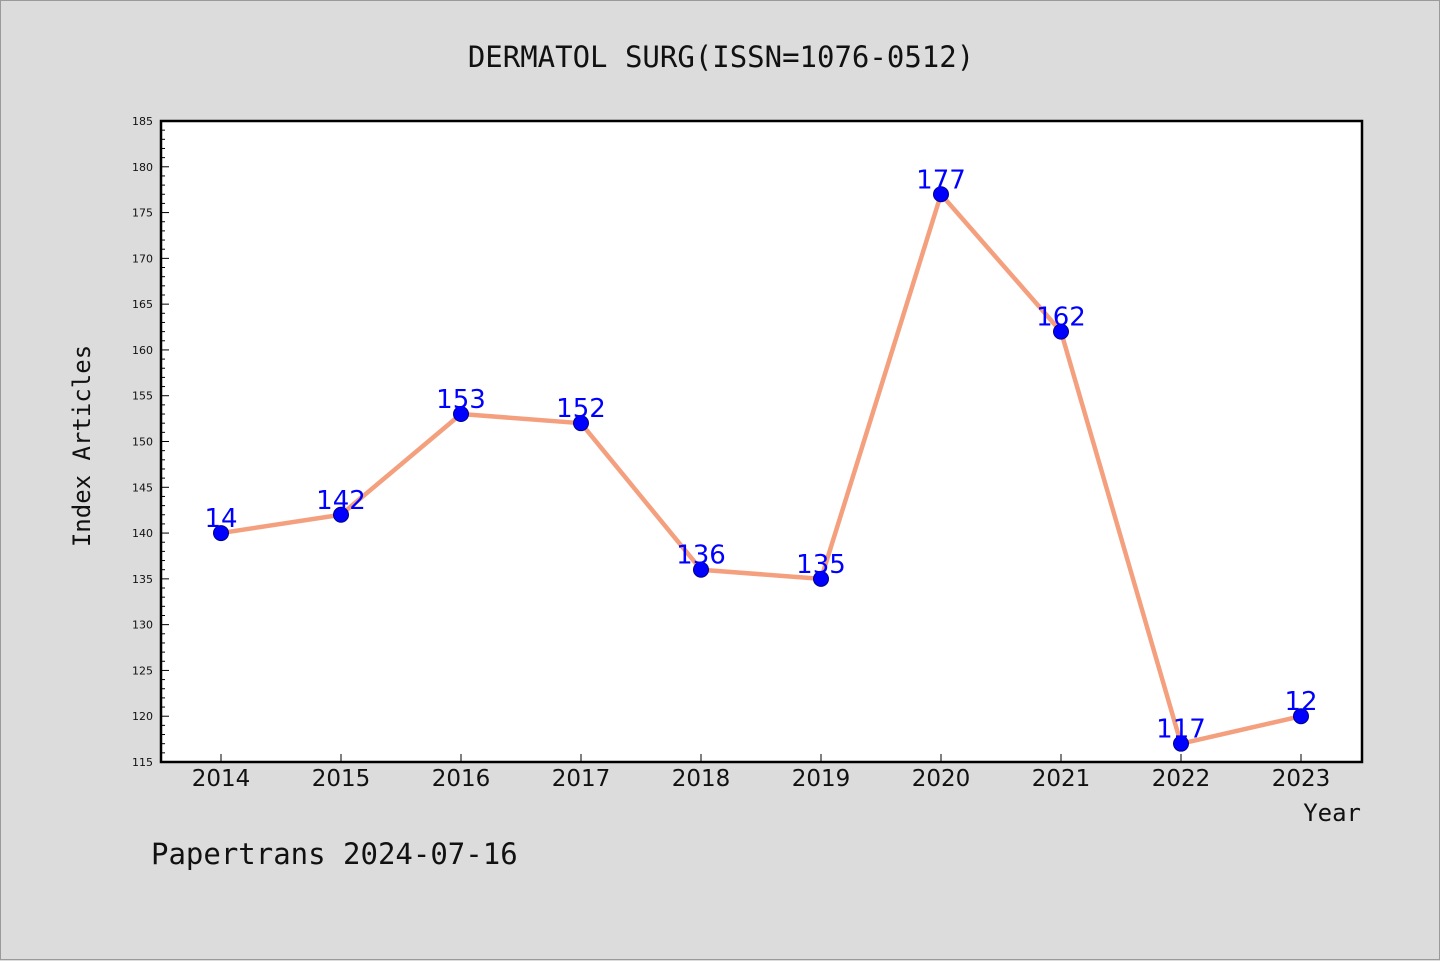 This screenshot has height=961, width=1440. What do you see at coordinates (821, 779) in the screenshot?
I see `x-tick-label: 2019` at bounding box center [821, 779].